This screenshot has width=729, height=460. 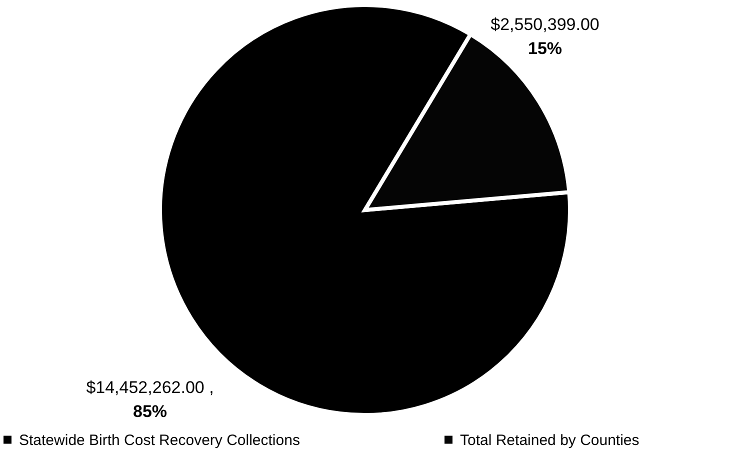 I want to click on data-label: $2,550,399.00 15%, so click(x=545, y=36).